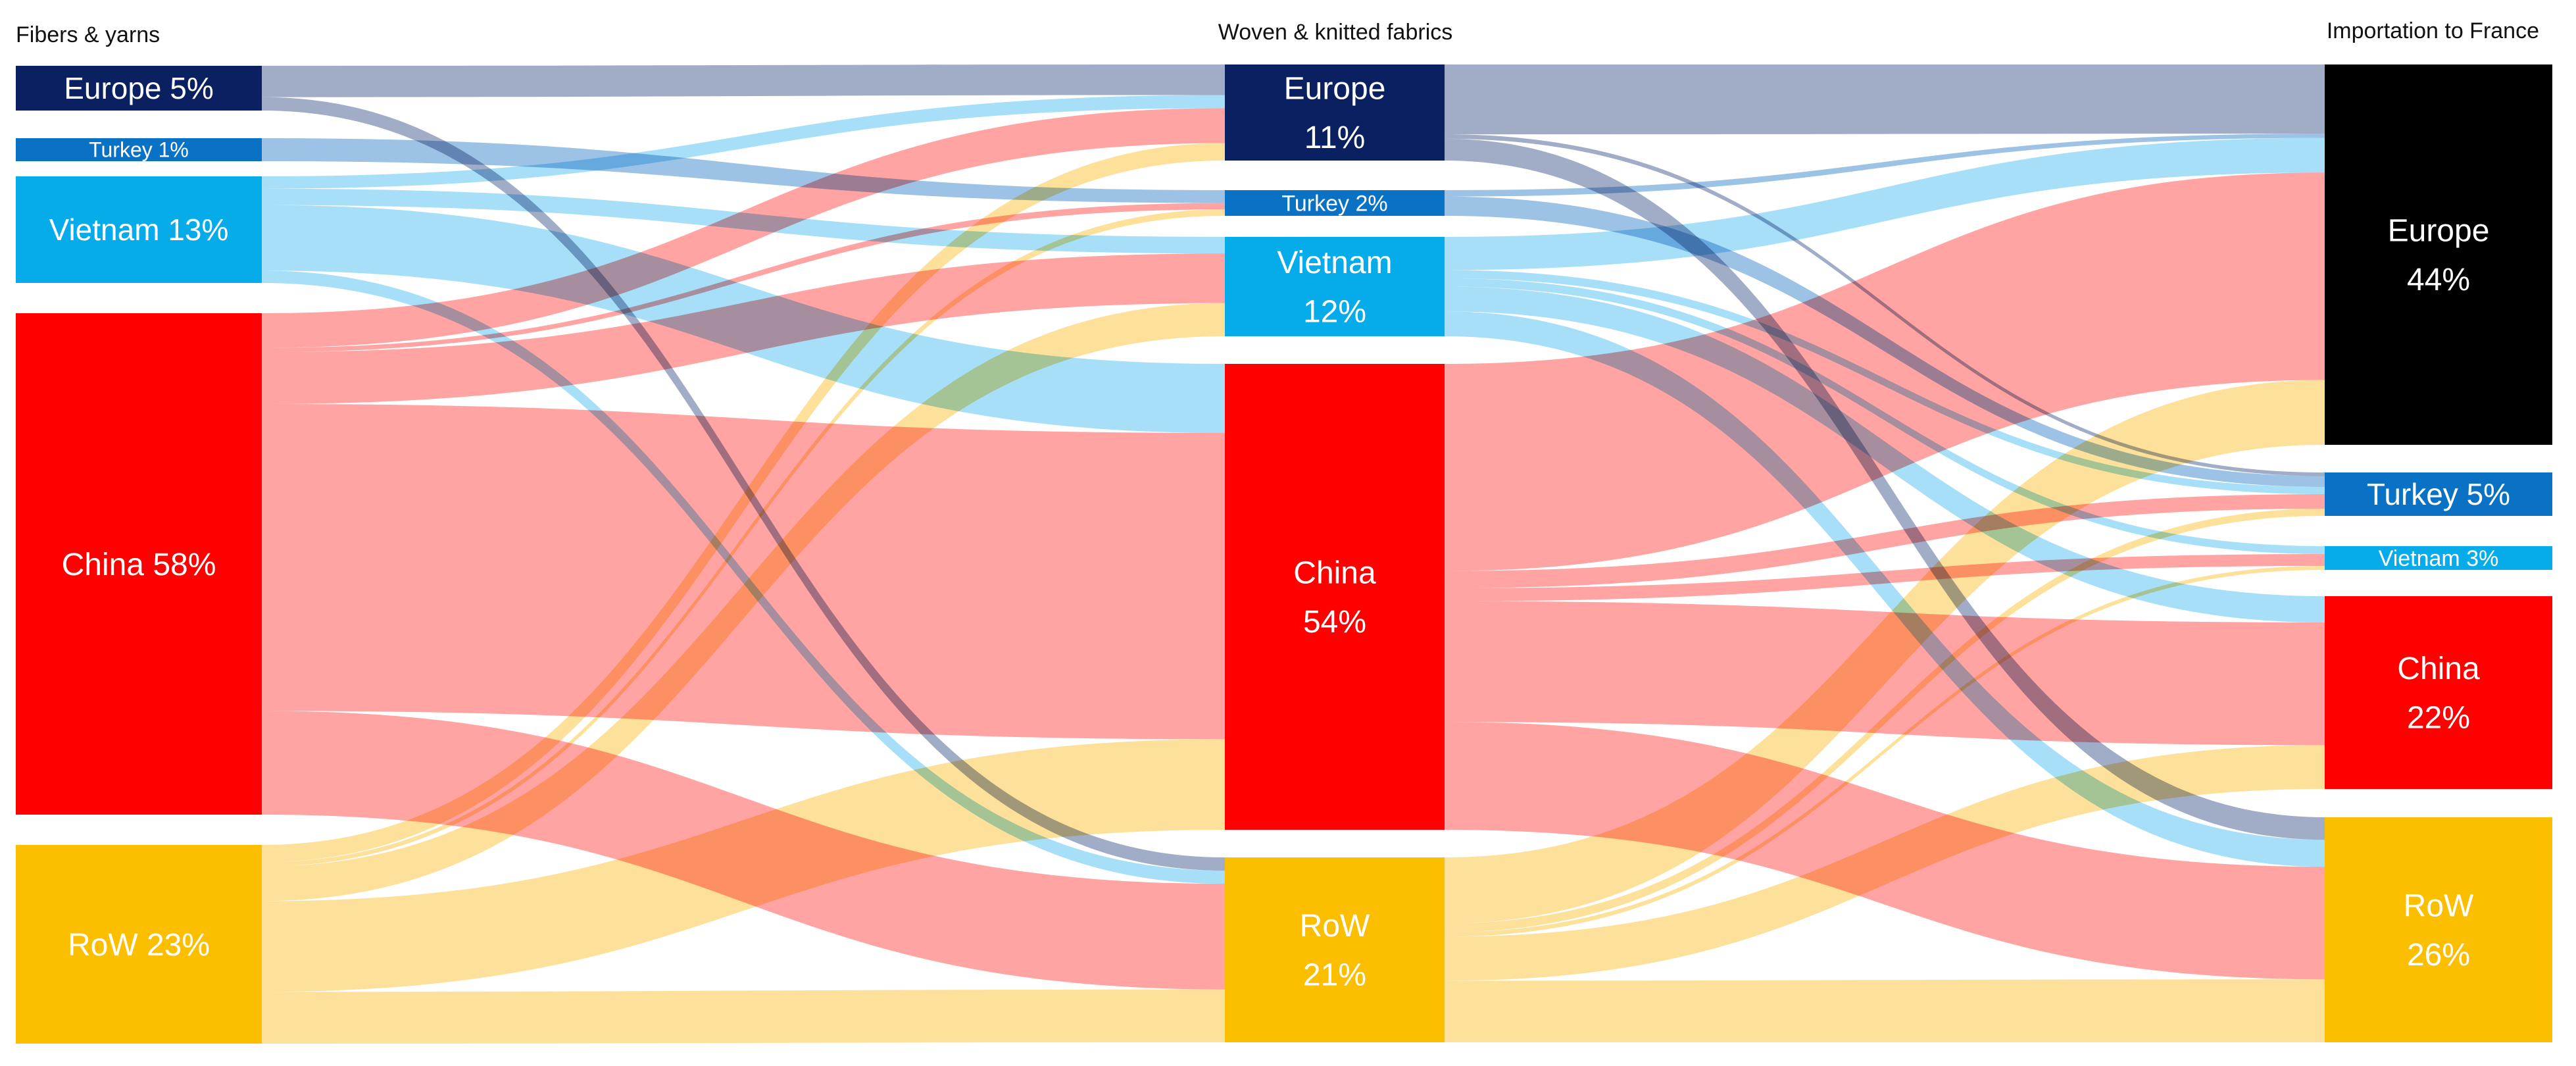 This screenshot has height=1066, width=2576. I want to click on node-label-s3_china-line1: China, so click(2438, 668).